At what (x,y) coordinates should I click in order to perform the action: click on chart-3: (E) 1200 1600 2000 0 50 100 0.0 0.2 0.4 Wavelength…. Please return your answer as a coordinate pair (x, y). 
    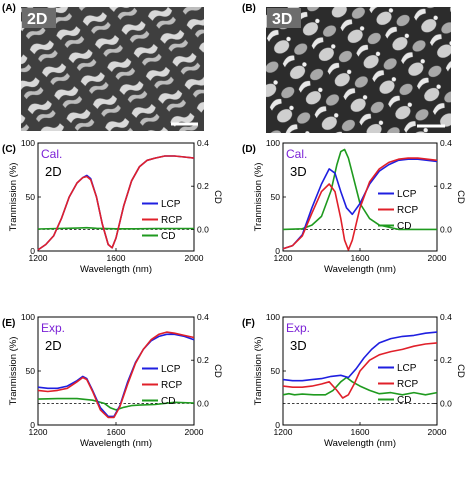
    Looking at the image, I should click on (112, 380).